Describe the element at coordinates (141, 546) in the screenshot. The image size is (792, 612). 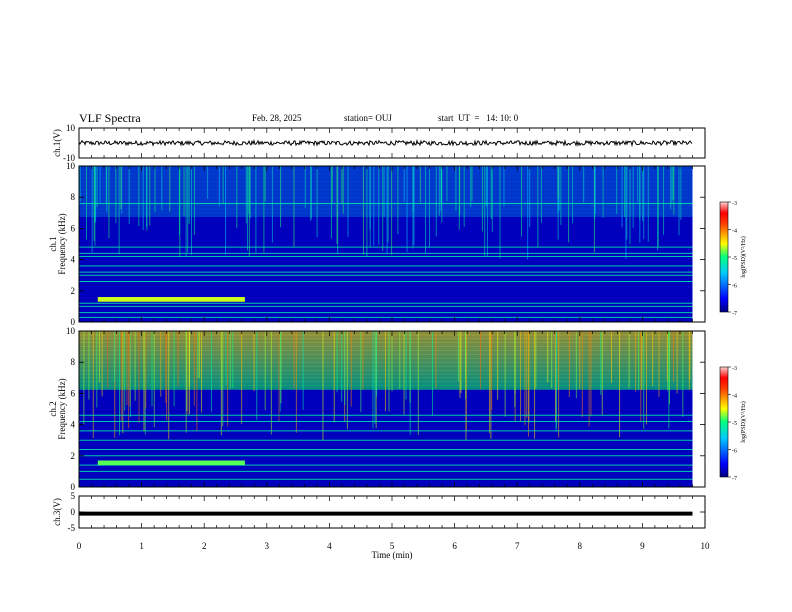
I see `x-tick-label: 1` at that location.